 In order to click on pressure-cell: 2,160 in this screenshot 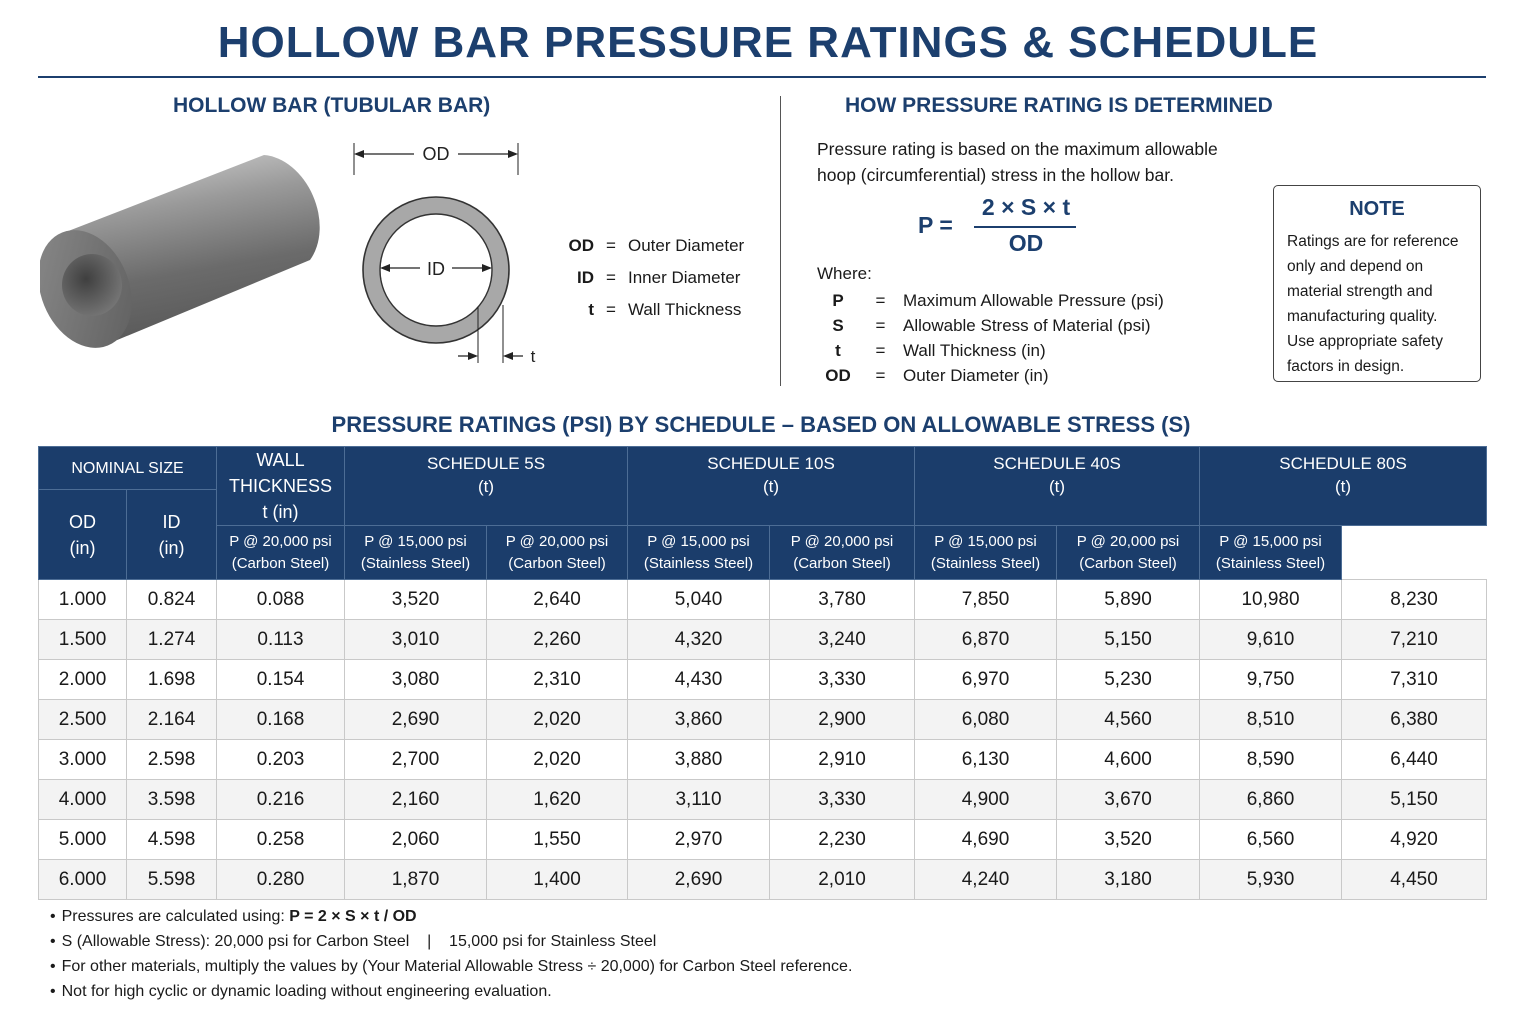, I will do `click(415, 799)`.